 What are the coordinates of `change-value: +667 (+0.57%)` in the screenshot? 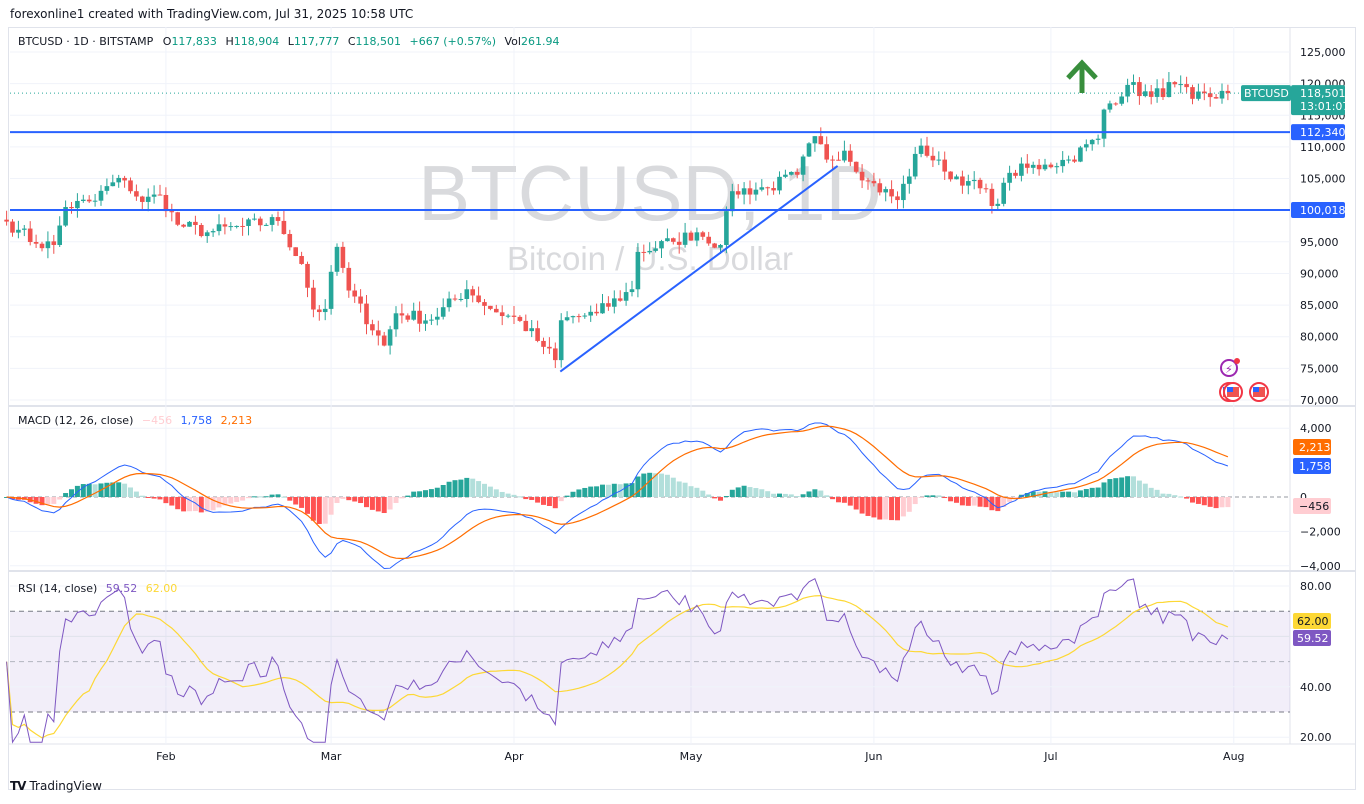 It's located at (452, 41).